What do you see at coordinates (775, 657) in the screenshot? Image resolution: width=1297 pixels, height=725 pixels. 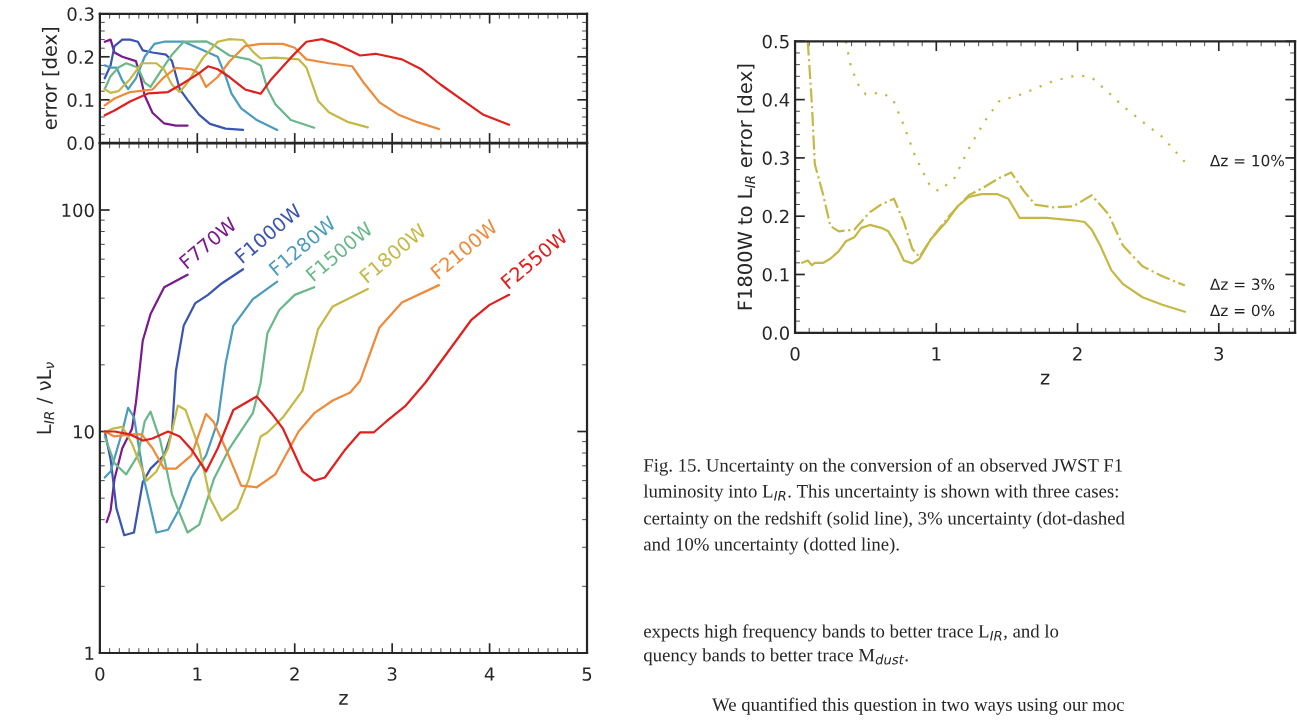 I see `text: quency bands to better trace M$_{dust}$.` at bounding box center [775, 657].